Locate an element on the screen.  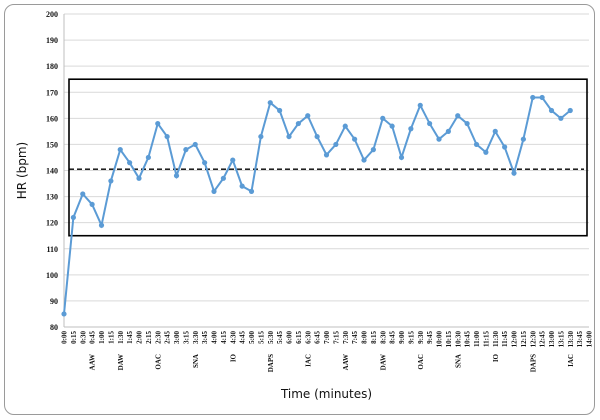
y-tick-label: 150 is located at coordinates (52, 144).